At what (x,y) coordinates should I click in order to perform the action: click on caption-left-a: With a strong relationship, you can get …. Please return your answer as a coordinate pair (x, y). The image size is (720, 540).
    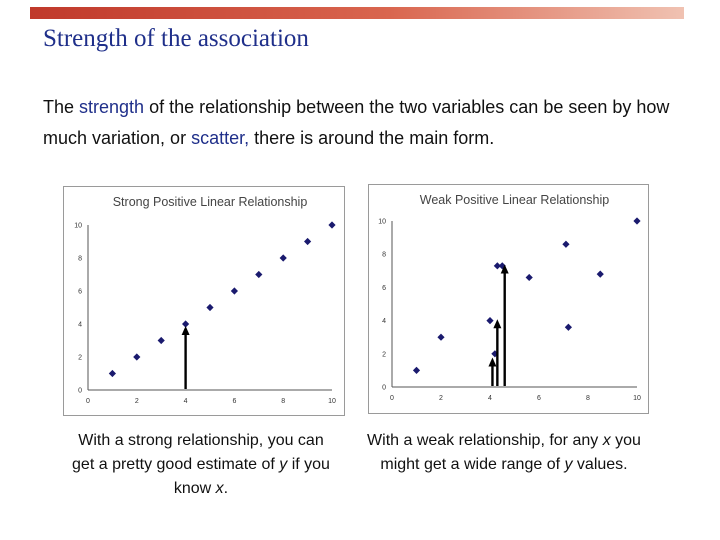
    Looking at the image, I should click on (198, 452).